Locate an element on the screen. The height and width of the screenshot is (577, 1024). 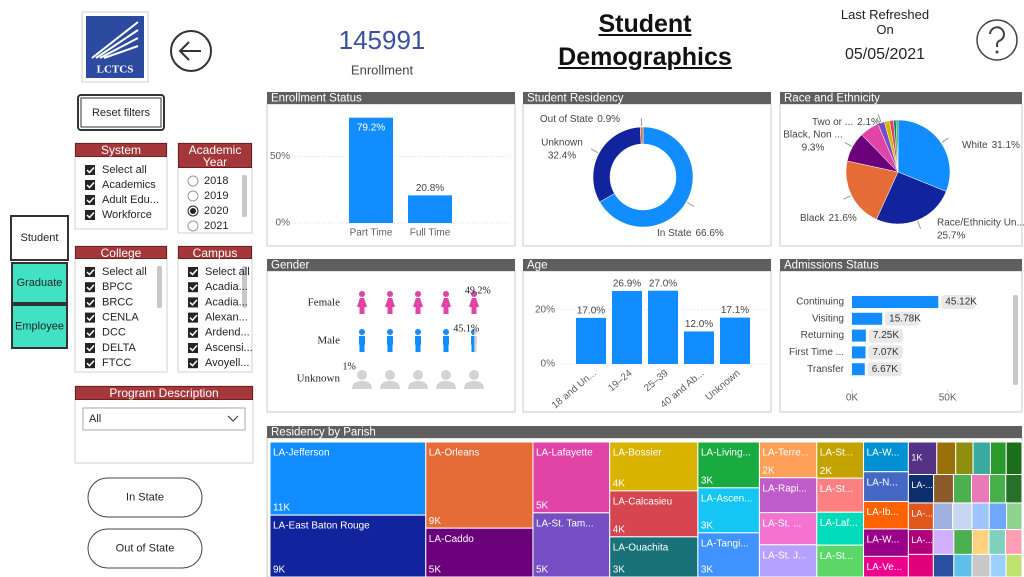
y-tick-label: Continuing is located at coordinates (820, 302).